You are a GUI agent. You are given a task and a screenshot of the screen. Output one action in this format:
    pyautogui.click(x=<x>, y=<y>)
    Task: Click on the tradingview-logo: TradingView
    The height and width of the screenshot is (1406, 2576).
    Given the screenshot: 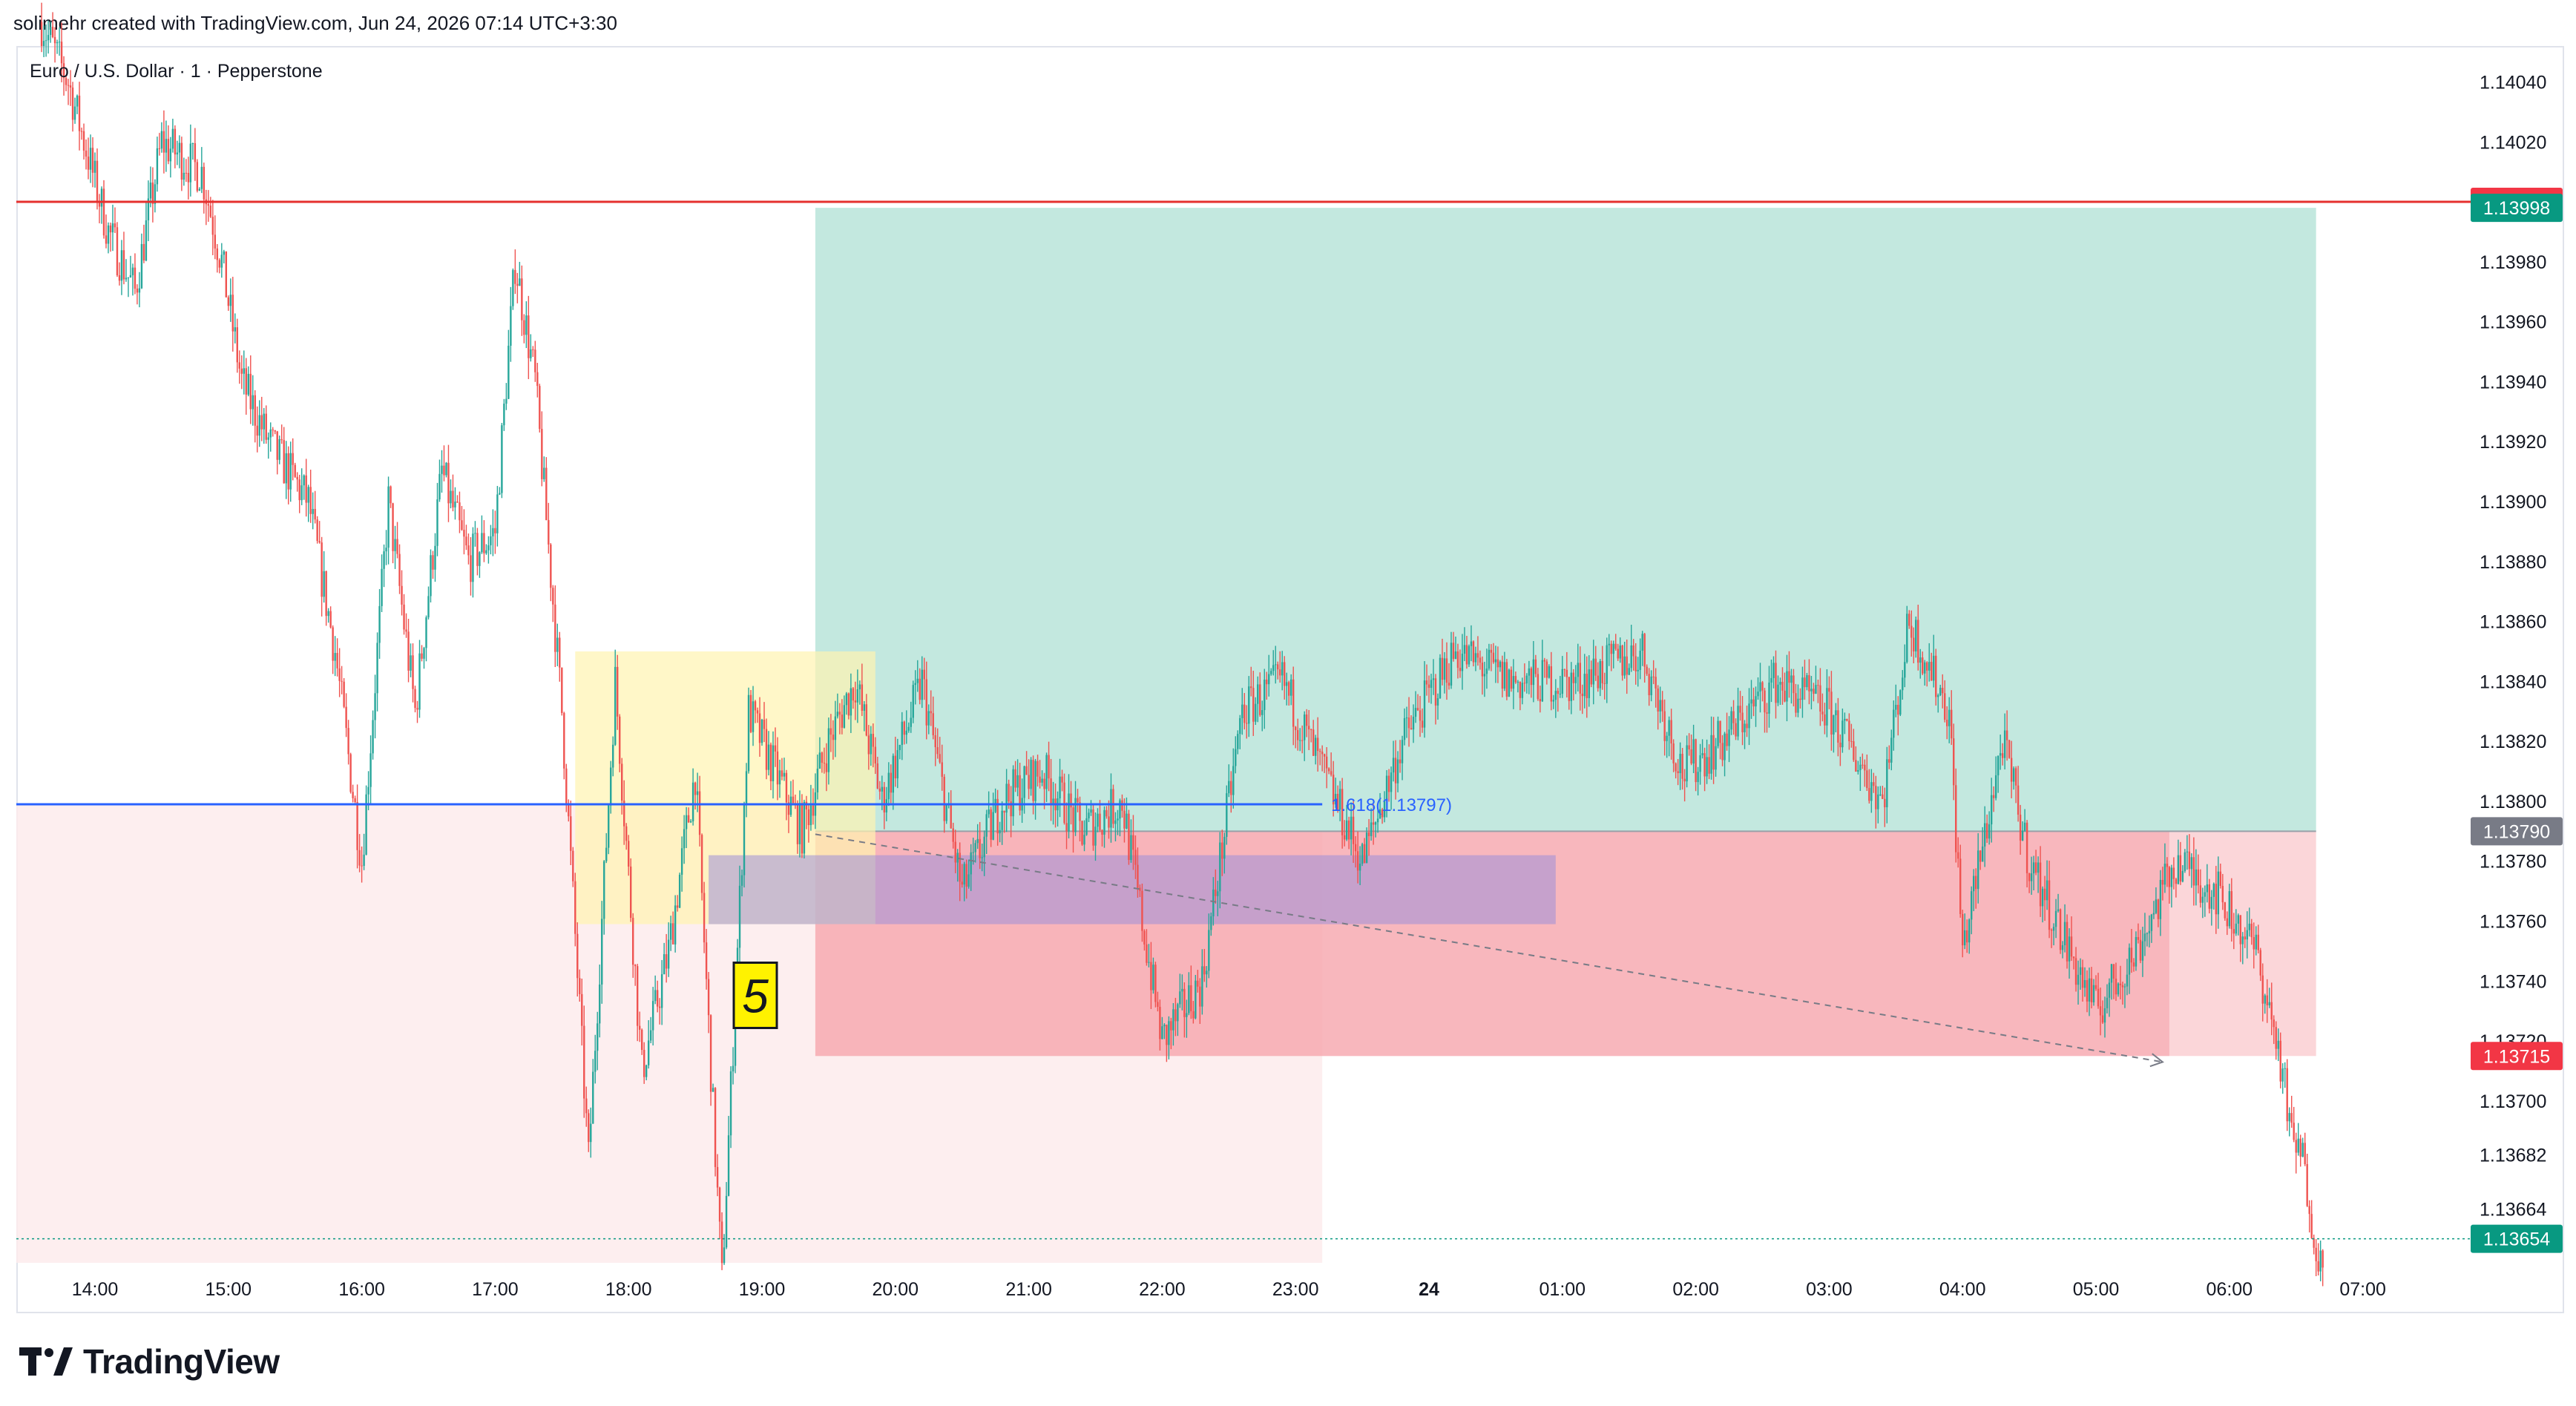 What is the action you would take?
    pyautogui.click(x=149, y=1361)
    